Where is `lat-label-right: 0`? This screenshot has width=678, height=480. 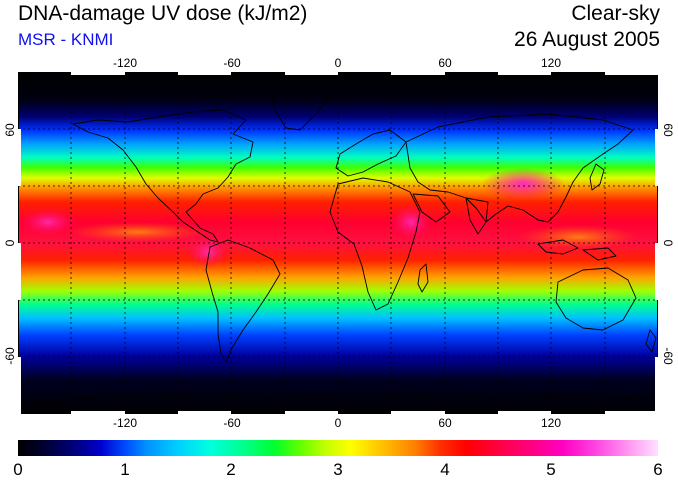 lat-label-right: 0 is located at coordinates (668, 243).